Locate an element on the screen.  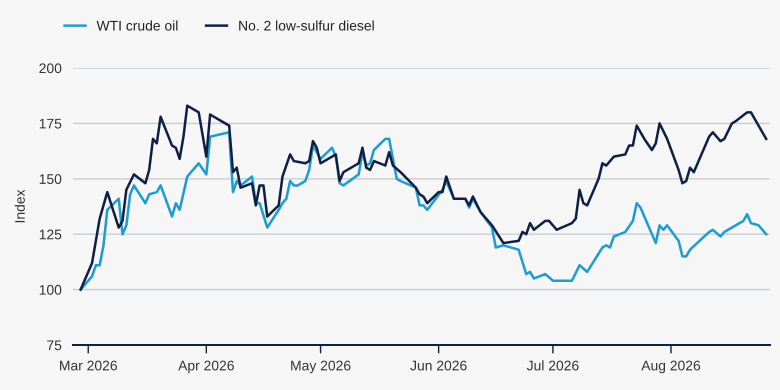
legend-label: WTI crude oil is located at coordinates (137, 25).